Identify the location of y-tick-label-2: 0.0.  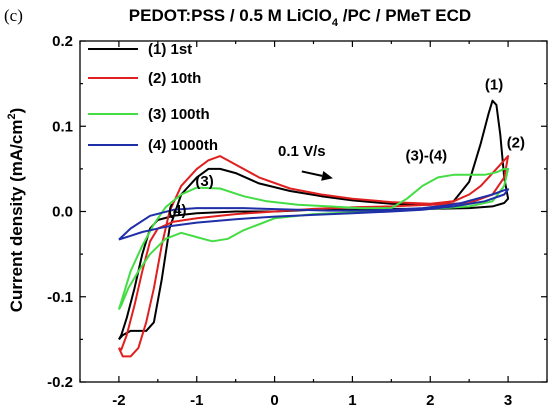
(62, 212).